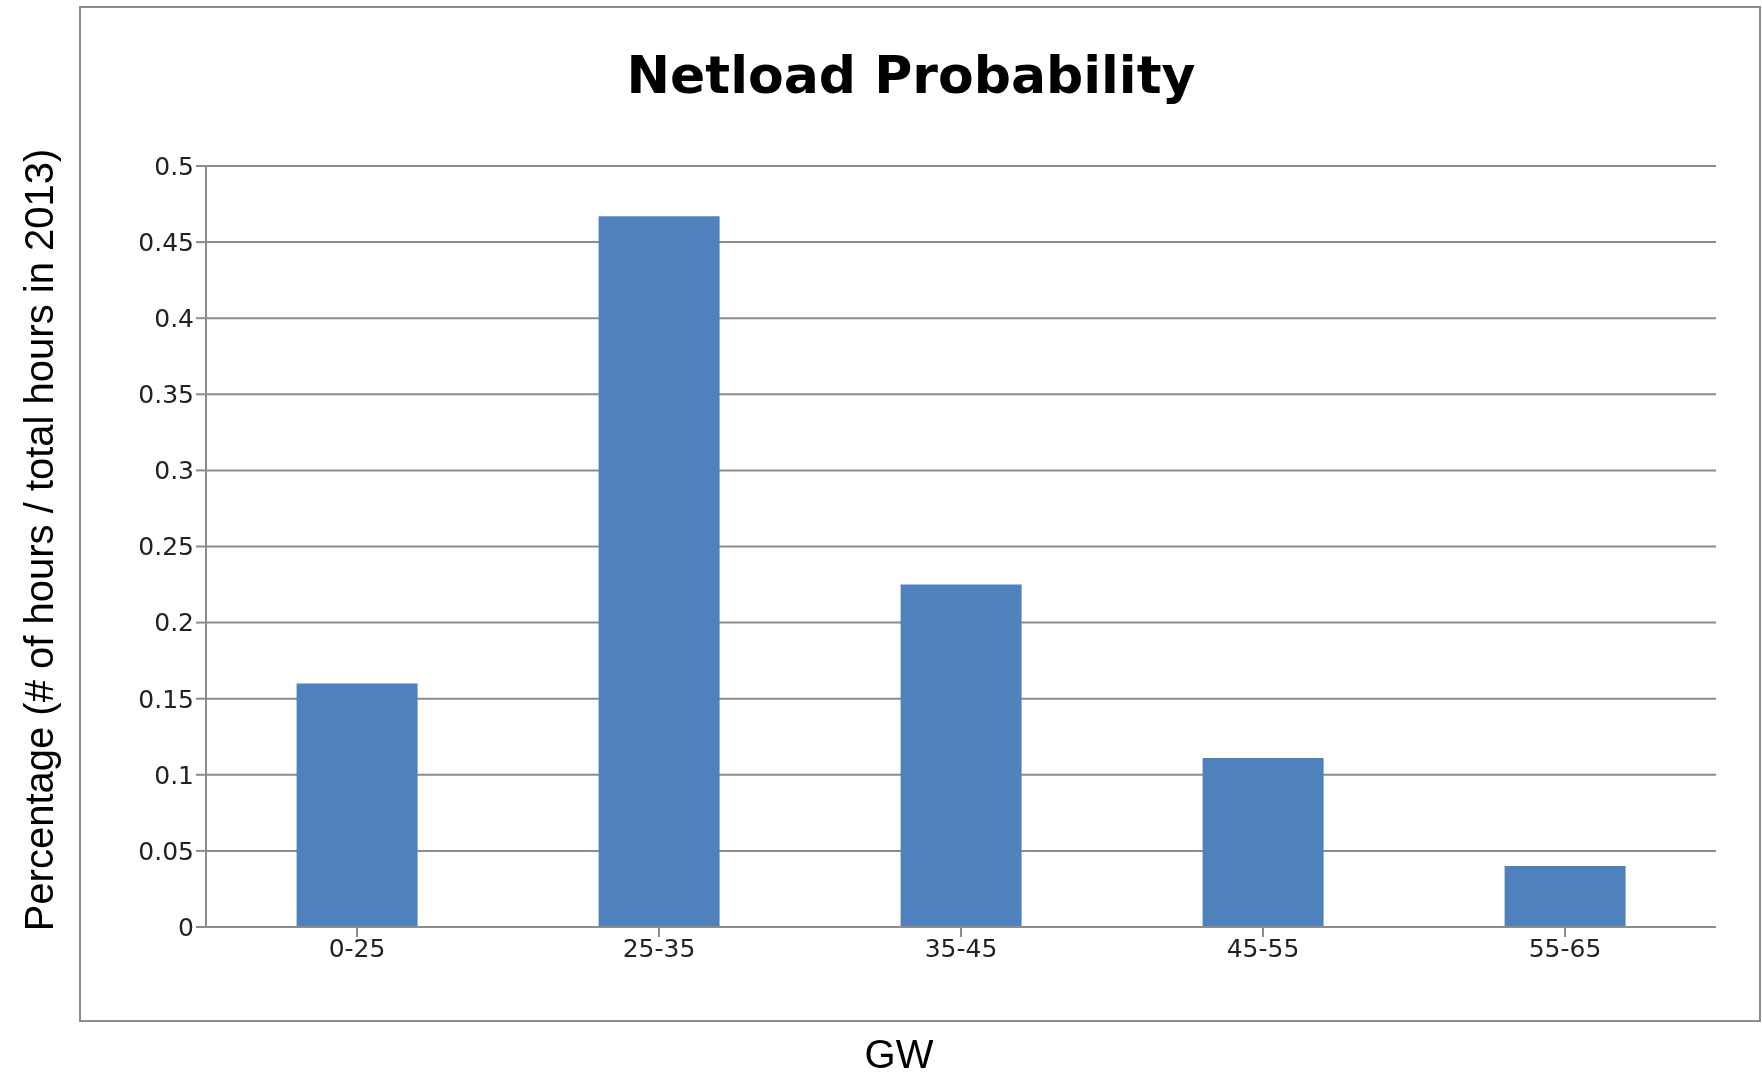 The height and width of the screenshot is (1076, 1762). I want to click on y-tick-label: 0.4, so click(174, 319).